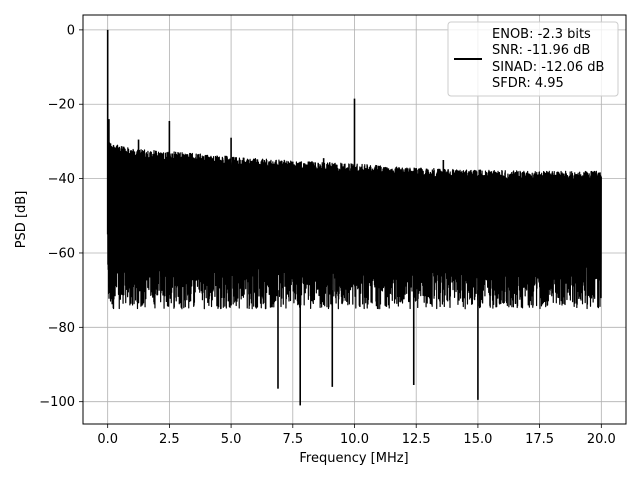 This screenshot has width=640, height=480. Describe the element at coordinates (231, 439) in the screenshot. I see `x-tick-label: 5.0` at that location.